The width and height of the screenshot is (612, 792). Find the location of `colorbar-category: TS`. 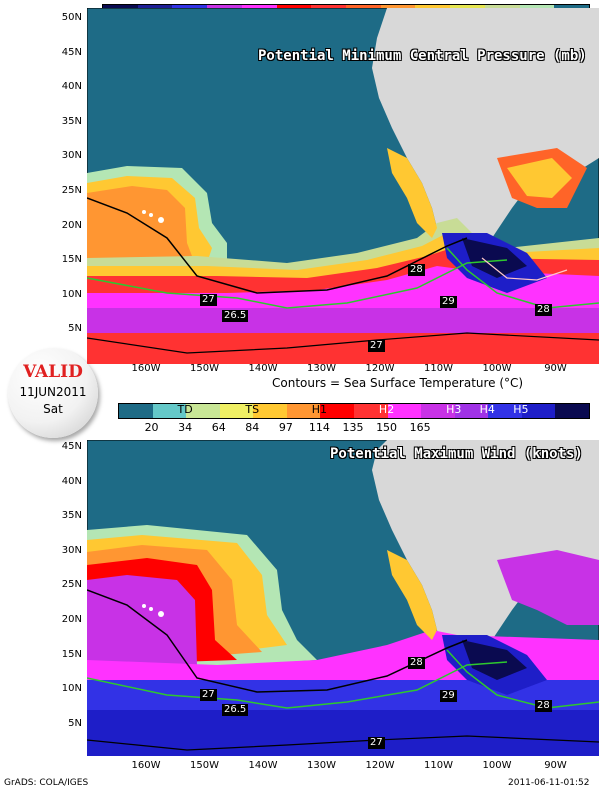

colorbar-category: TS is located at coordinates (252, 409).